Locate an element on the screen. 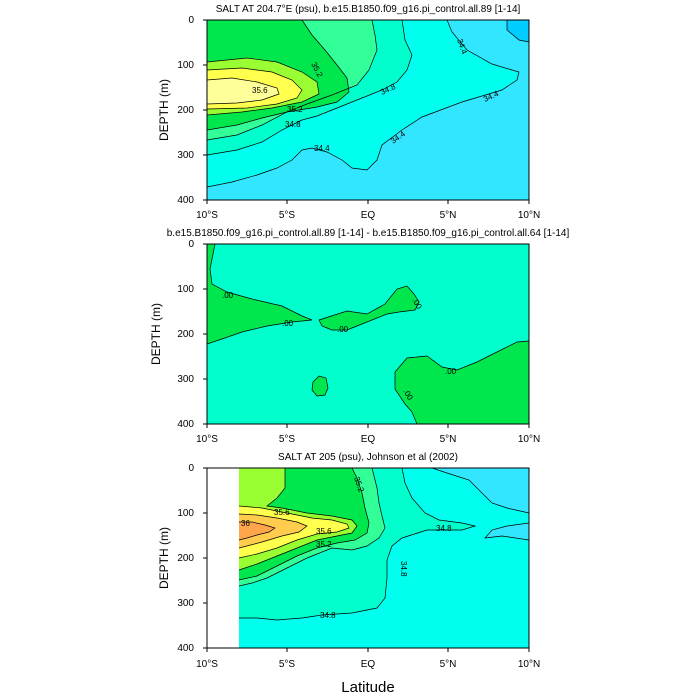  panel-2-ylabel: DEPTH (m) is located at coordinates (156, 334).